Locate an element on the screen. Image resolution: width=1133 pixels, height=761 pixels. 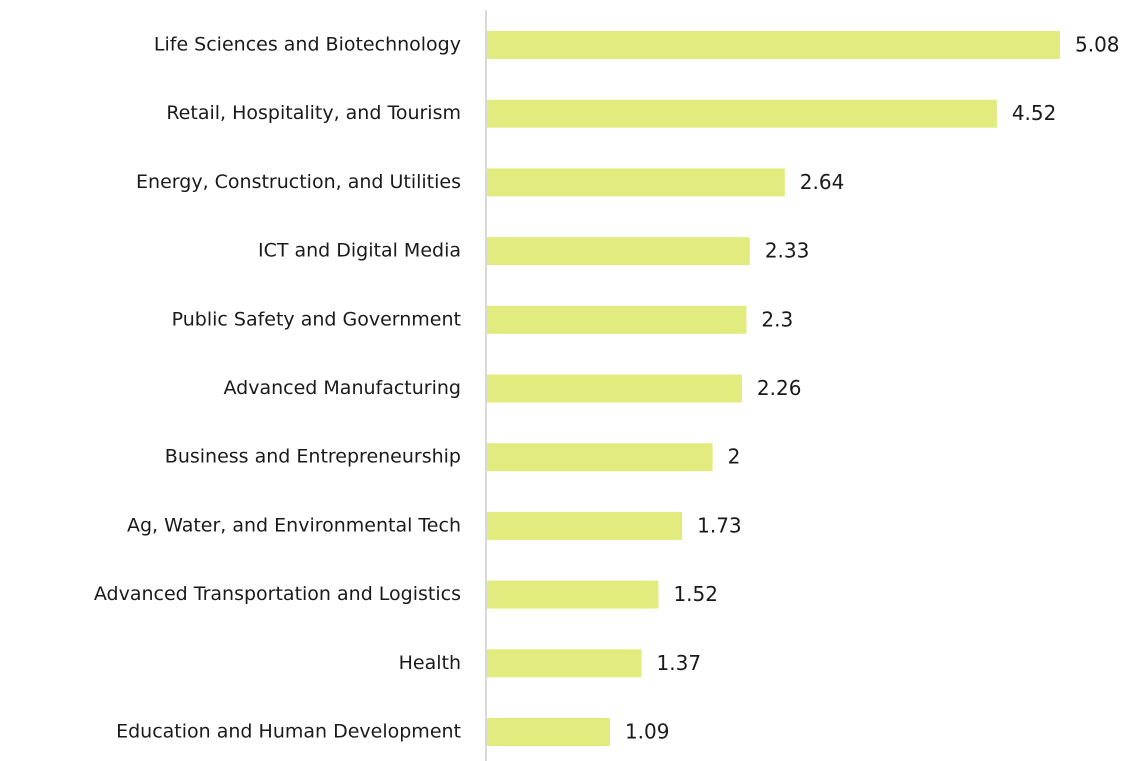
category-label: Business and Entrepreneurship is located at coordinates (313, 457).